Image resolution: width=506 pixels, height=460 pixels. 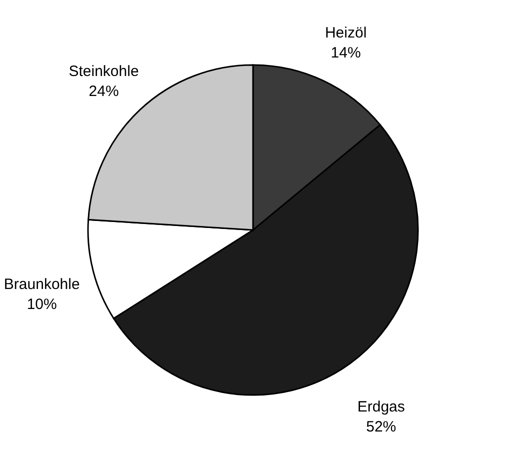 What do you see at coordinates (381, 427) in the screenshot?
I see `data-label: 52%` at bounding box center [381, 427].